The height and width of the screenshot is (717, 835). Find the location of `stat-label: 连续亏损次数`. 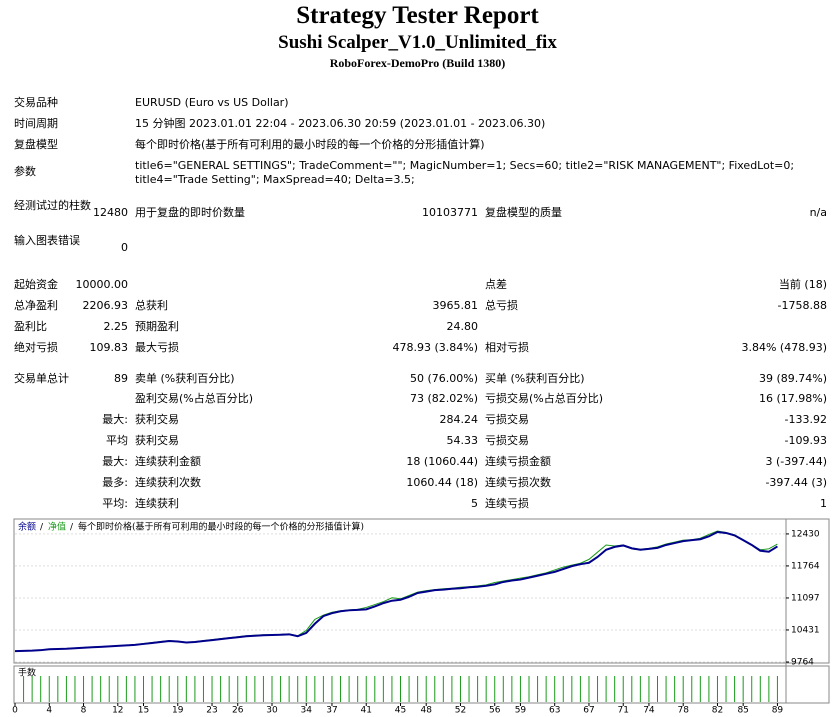

stat-label: 连续亏损次数 is located at coordinates (518, 482).